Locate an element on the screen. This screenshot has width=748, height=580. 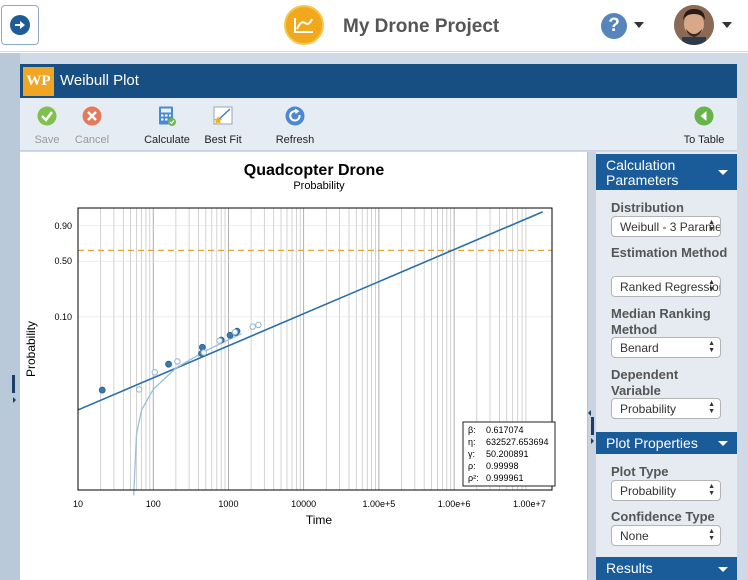
x-tick-label: 10000 is located at coordinates (303, 504).